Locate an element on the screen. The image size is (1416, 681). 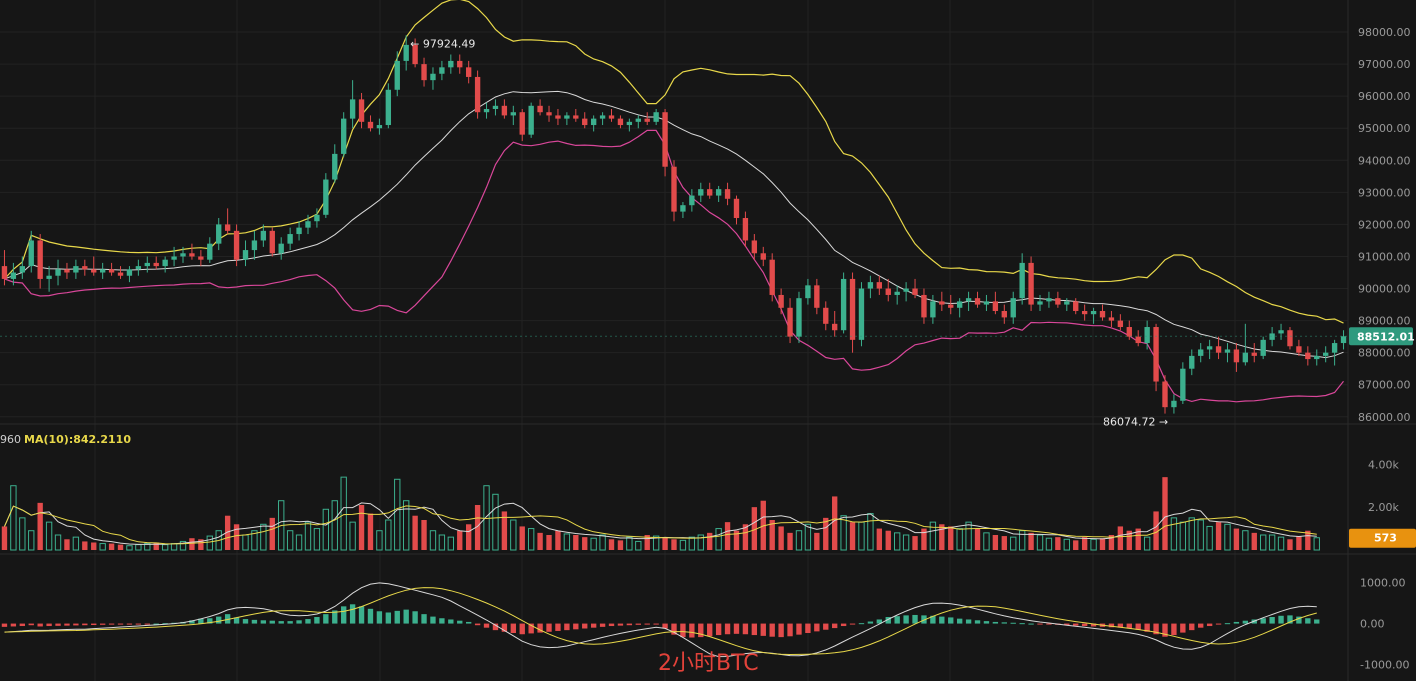
price-tick-label: 98000.00 is located at coordinates (1384, 32).